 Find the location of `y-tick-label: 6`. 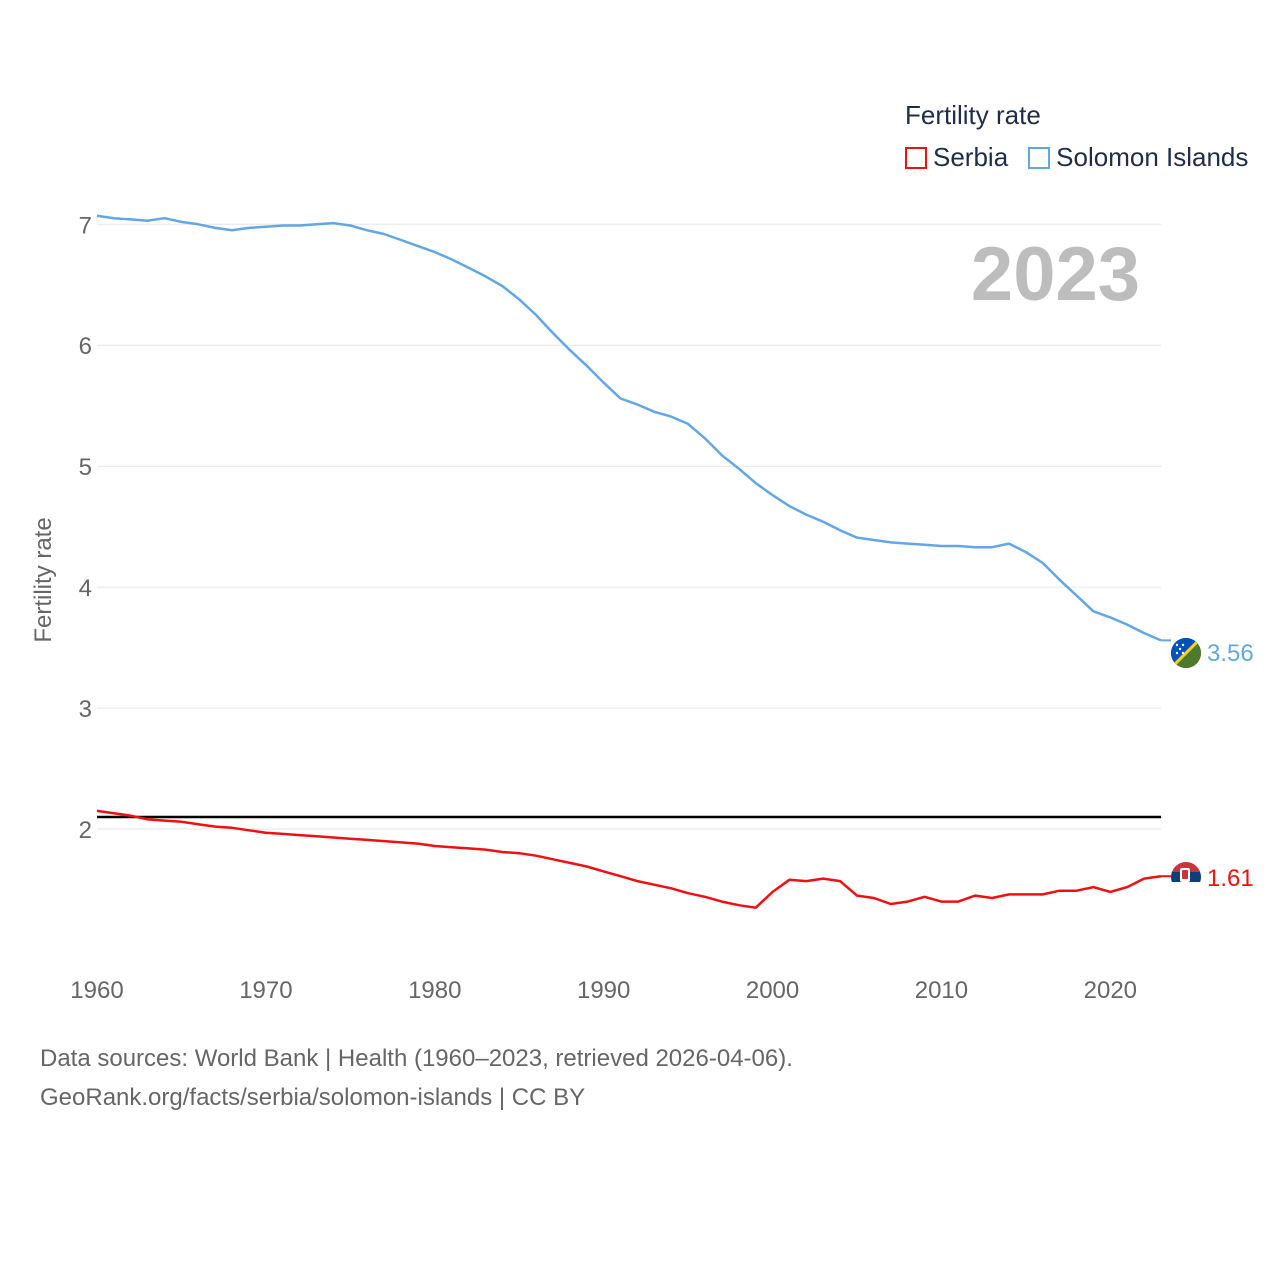

y-tick-label: 6 is located at coordinates (85, 346).